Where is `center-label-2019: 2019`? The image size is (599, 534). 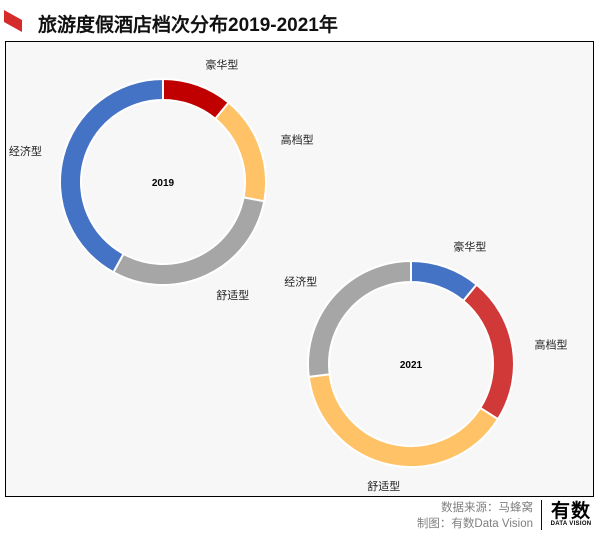
center-label-2019: 2019 is located at coordinates (163, 183).